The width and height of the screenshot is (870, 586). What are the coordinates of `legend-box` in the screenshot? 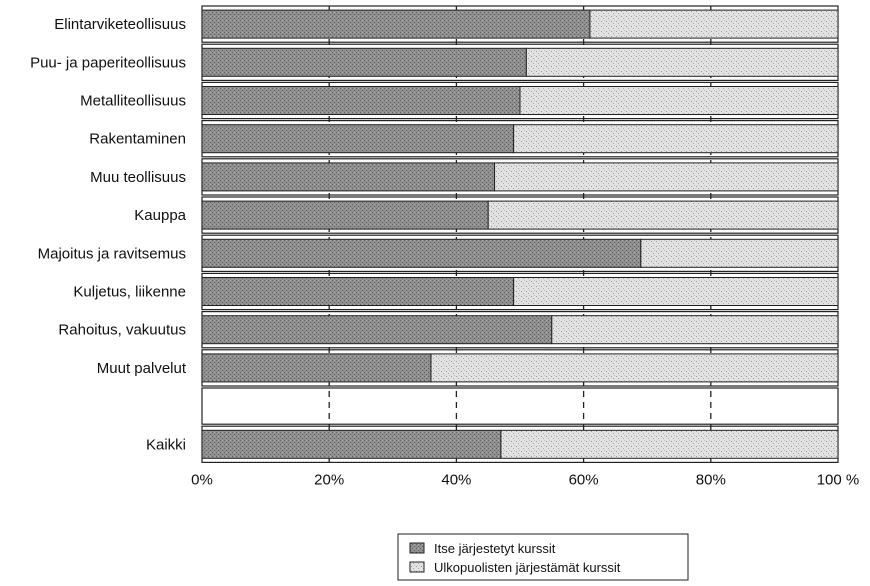 It's located at (543, 557).